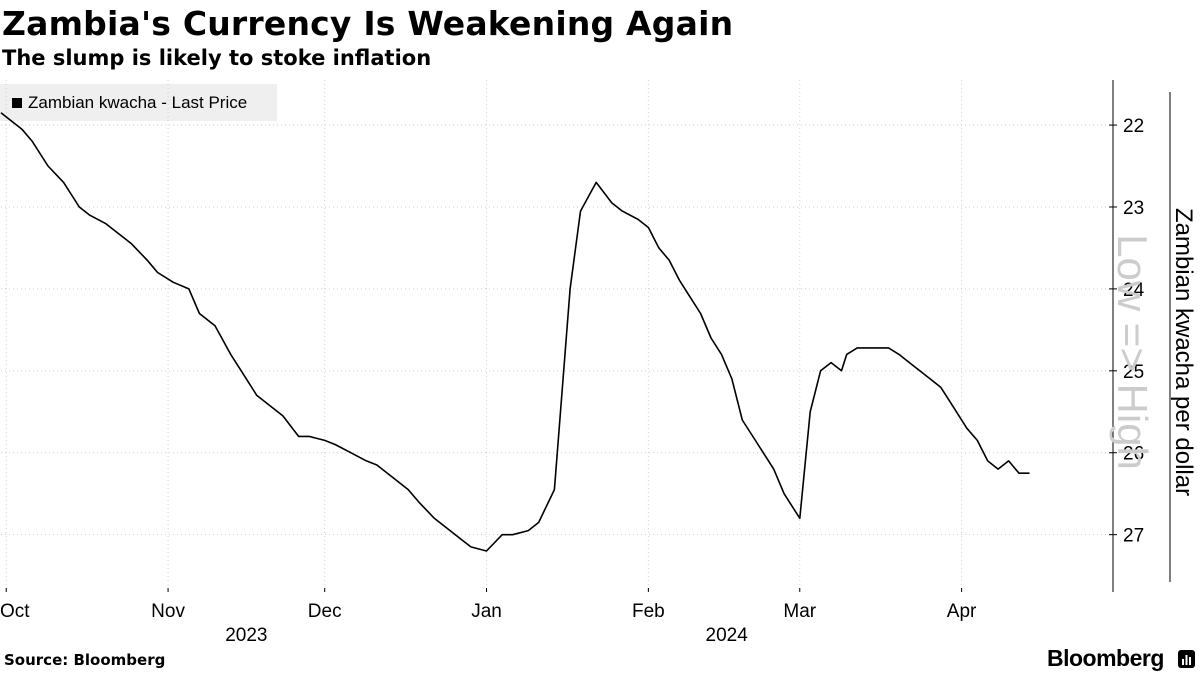  What do you see at coordinates (368, 23) in the screenshot?
I see `chart-title: Zambia's Currency Is Weakening Again` at bounding box center [368, 23].